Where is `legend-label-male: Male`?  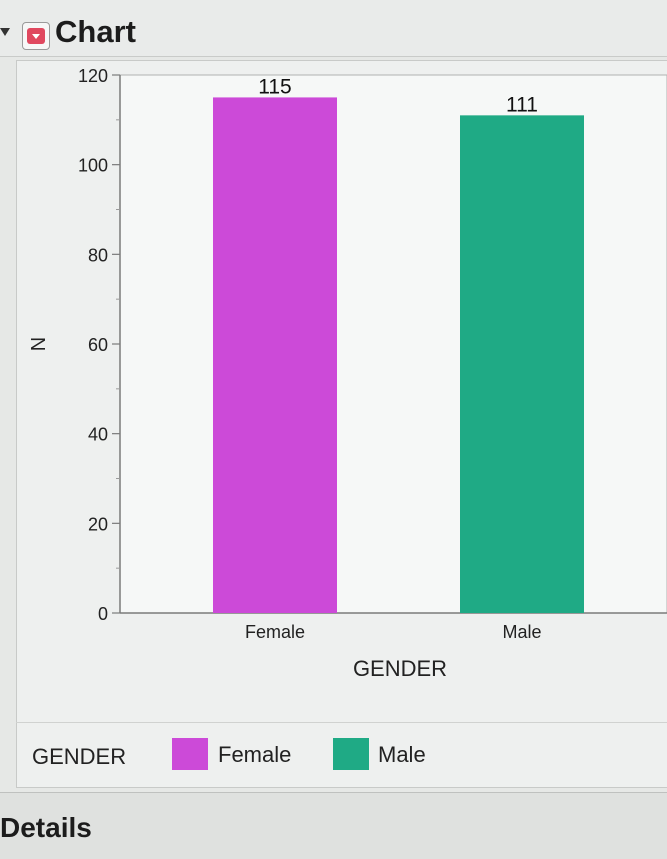 legend-label-male: Male is located at coordinates (402, 754).